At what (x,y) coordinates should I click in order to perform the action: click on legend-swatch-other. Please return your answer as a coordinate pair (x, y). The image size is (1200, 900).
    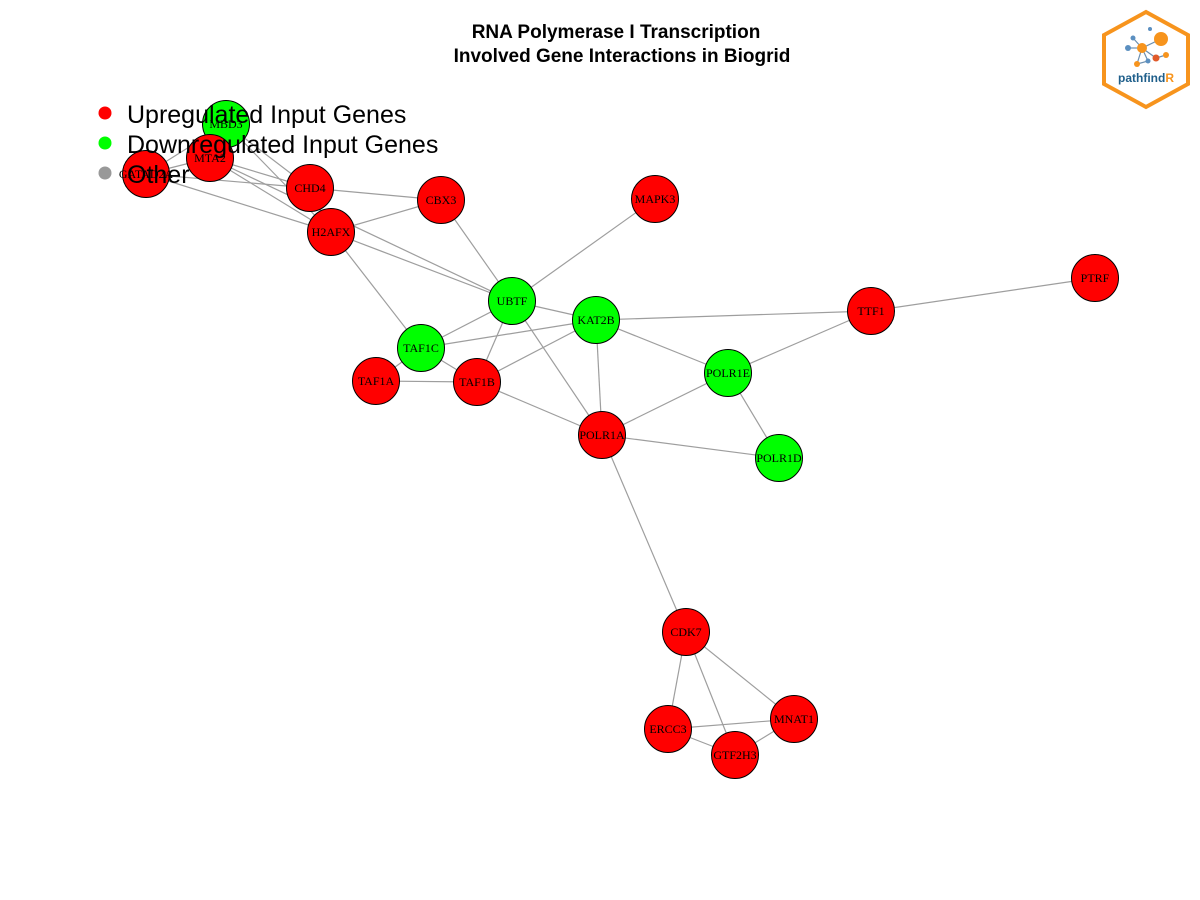
    Looking at the image, I should click on (105, 173).